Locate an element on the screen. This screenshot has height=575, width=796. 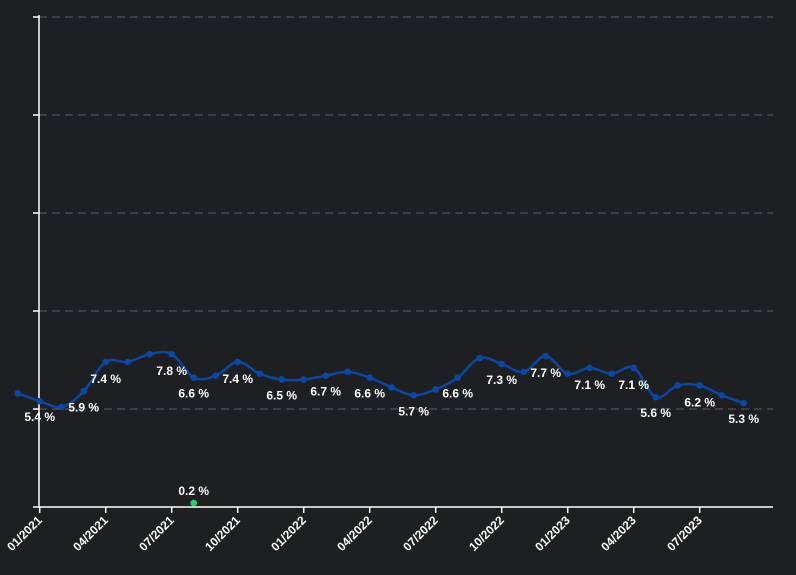
x-tick-label: 07/2022 is located at coordinates (420, 533).